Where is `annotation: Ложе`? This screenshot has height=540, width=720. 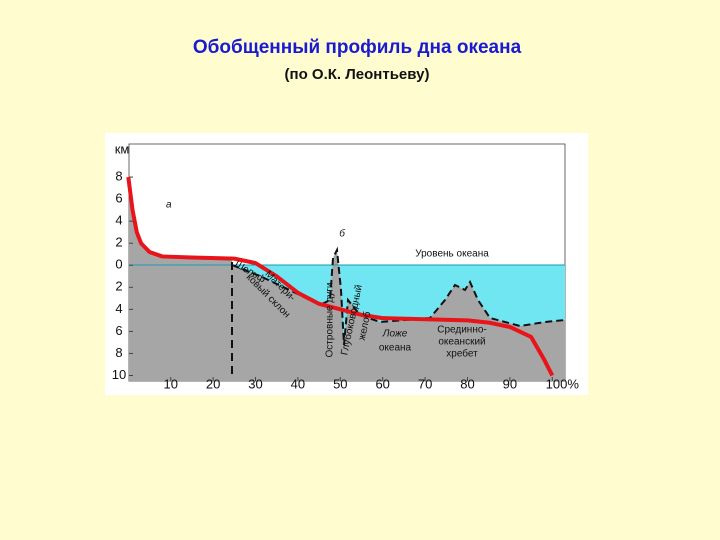 annotation: Ложе is located at coordinates (395, 334).